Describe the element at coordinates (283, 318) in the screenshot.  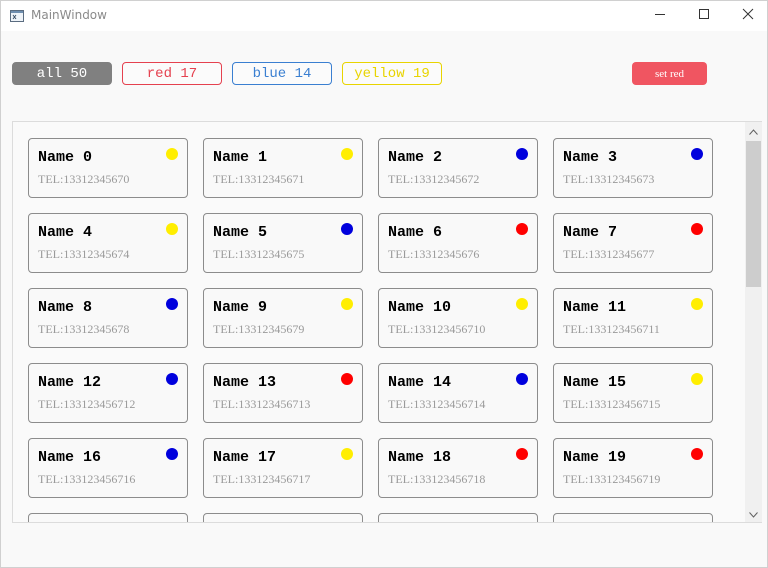
I see `contact-card: Name 9 TEL:13312345679` at that location.